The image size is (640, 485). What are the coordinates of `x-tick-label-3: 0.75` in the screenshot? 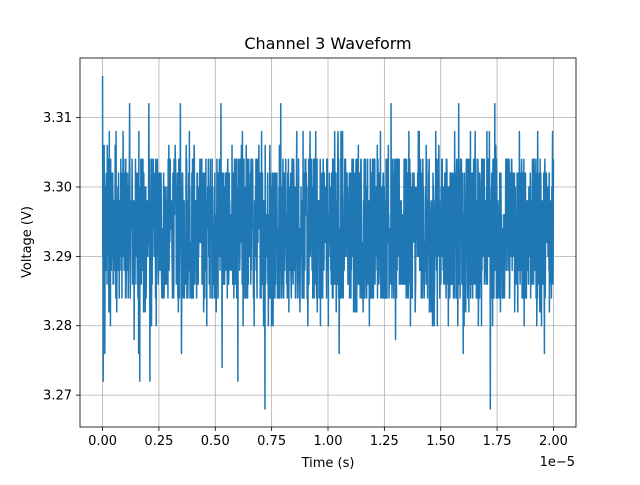 It's located at (271, 441).